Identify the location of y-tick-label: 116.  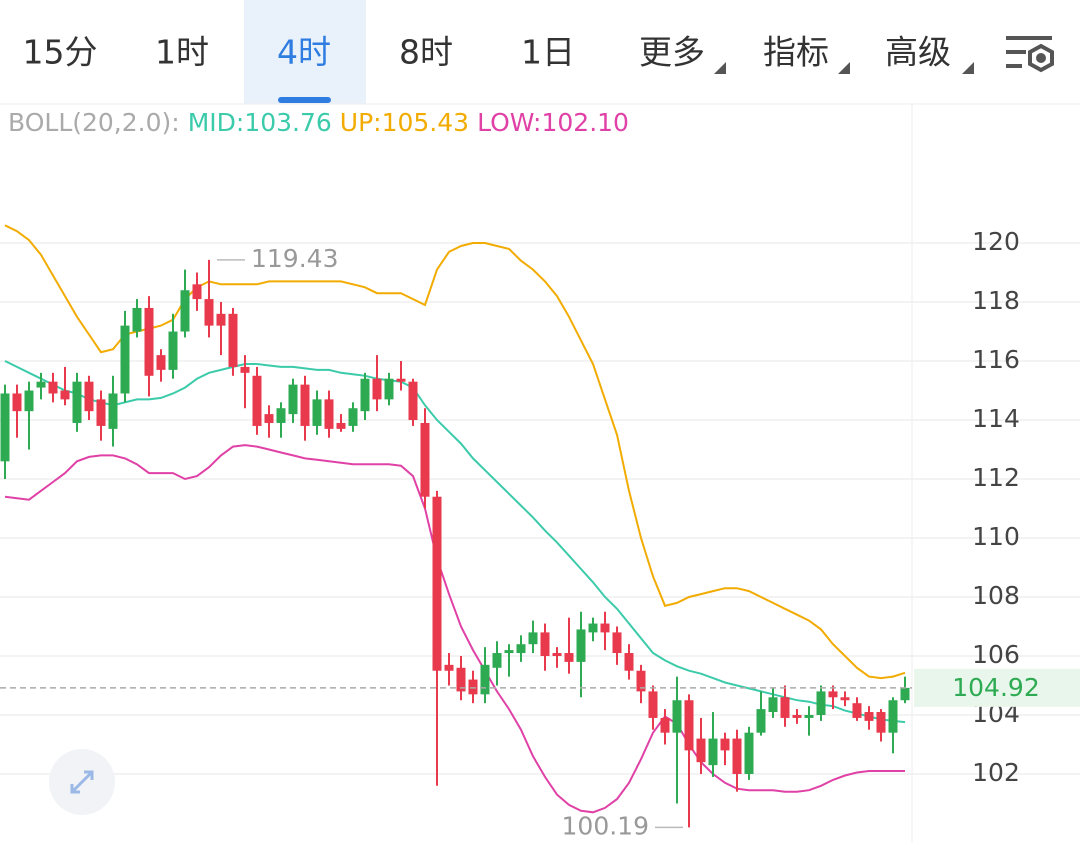
(996, 359).